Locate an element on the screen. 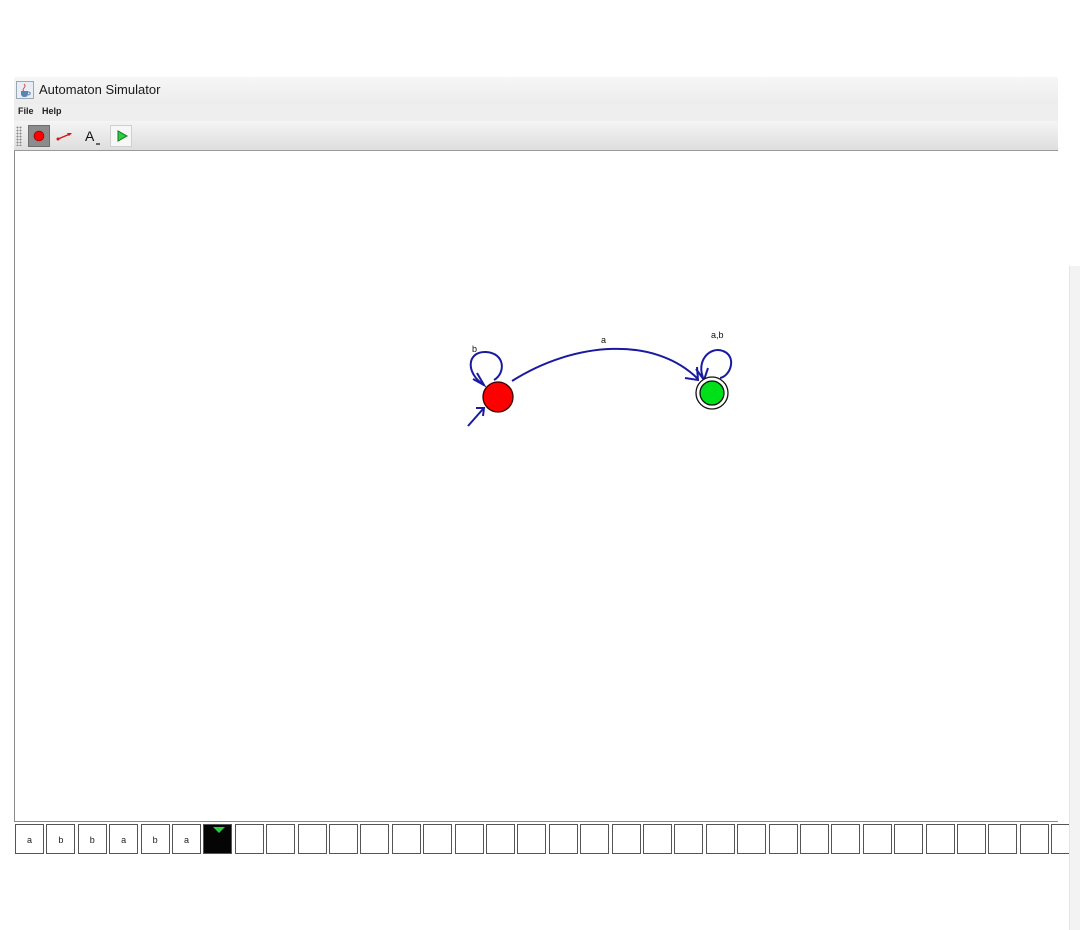  initial-arrow is located at coordinates (476, 417).